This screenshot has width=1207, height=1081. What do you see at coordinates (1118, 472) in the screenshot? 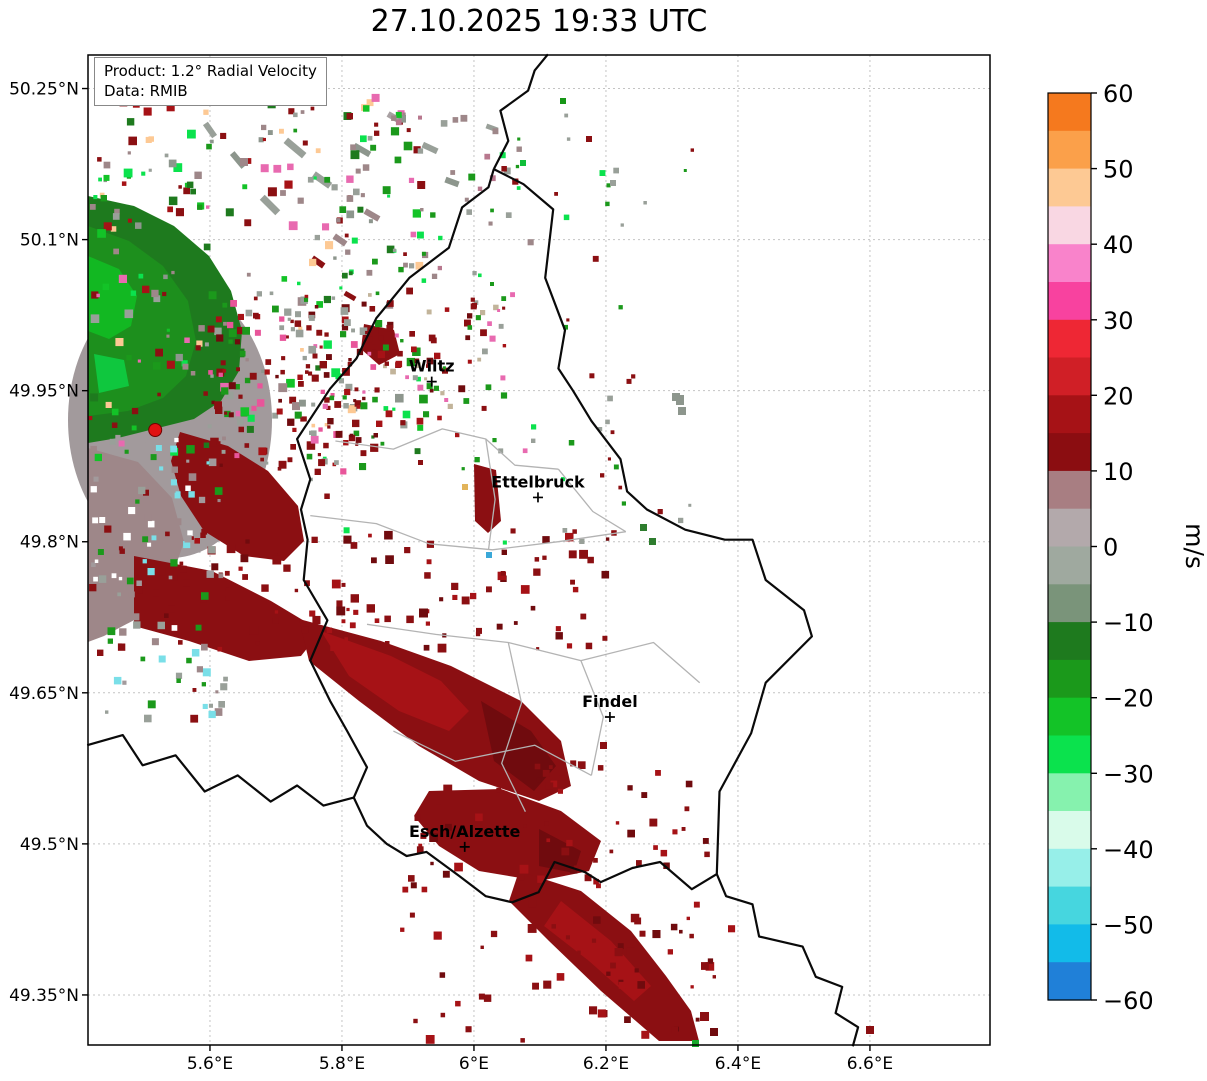
I see `colorbar-tick-label: 10` at bounding box center [1118, 472].